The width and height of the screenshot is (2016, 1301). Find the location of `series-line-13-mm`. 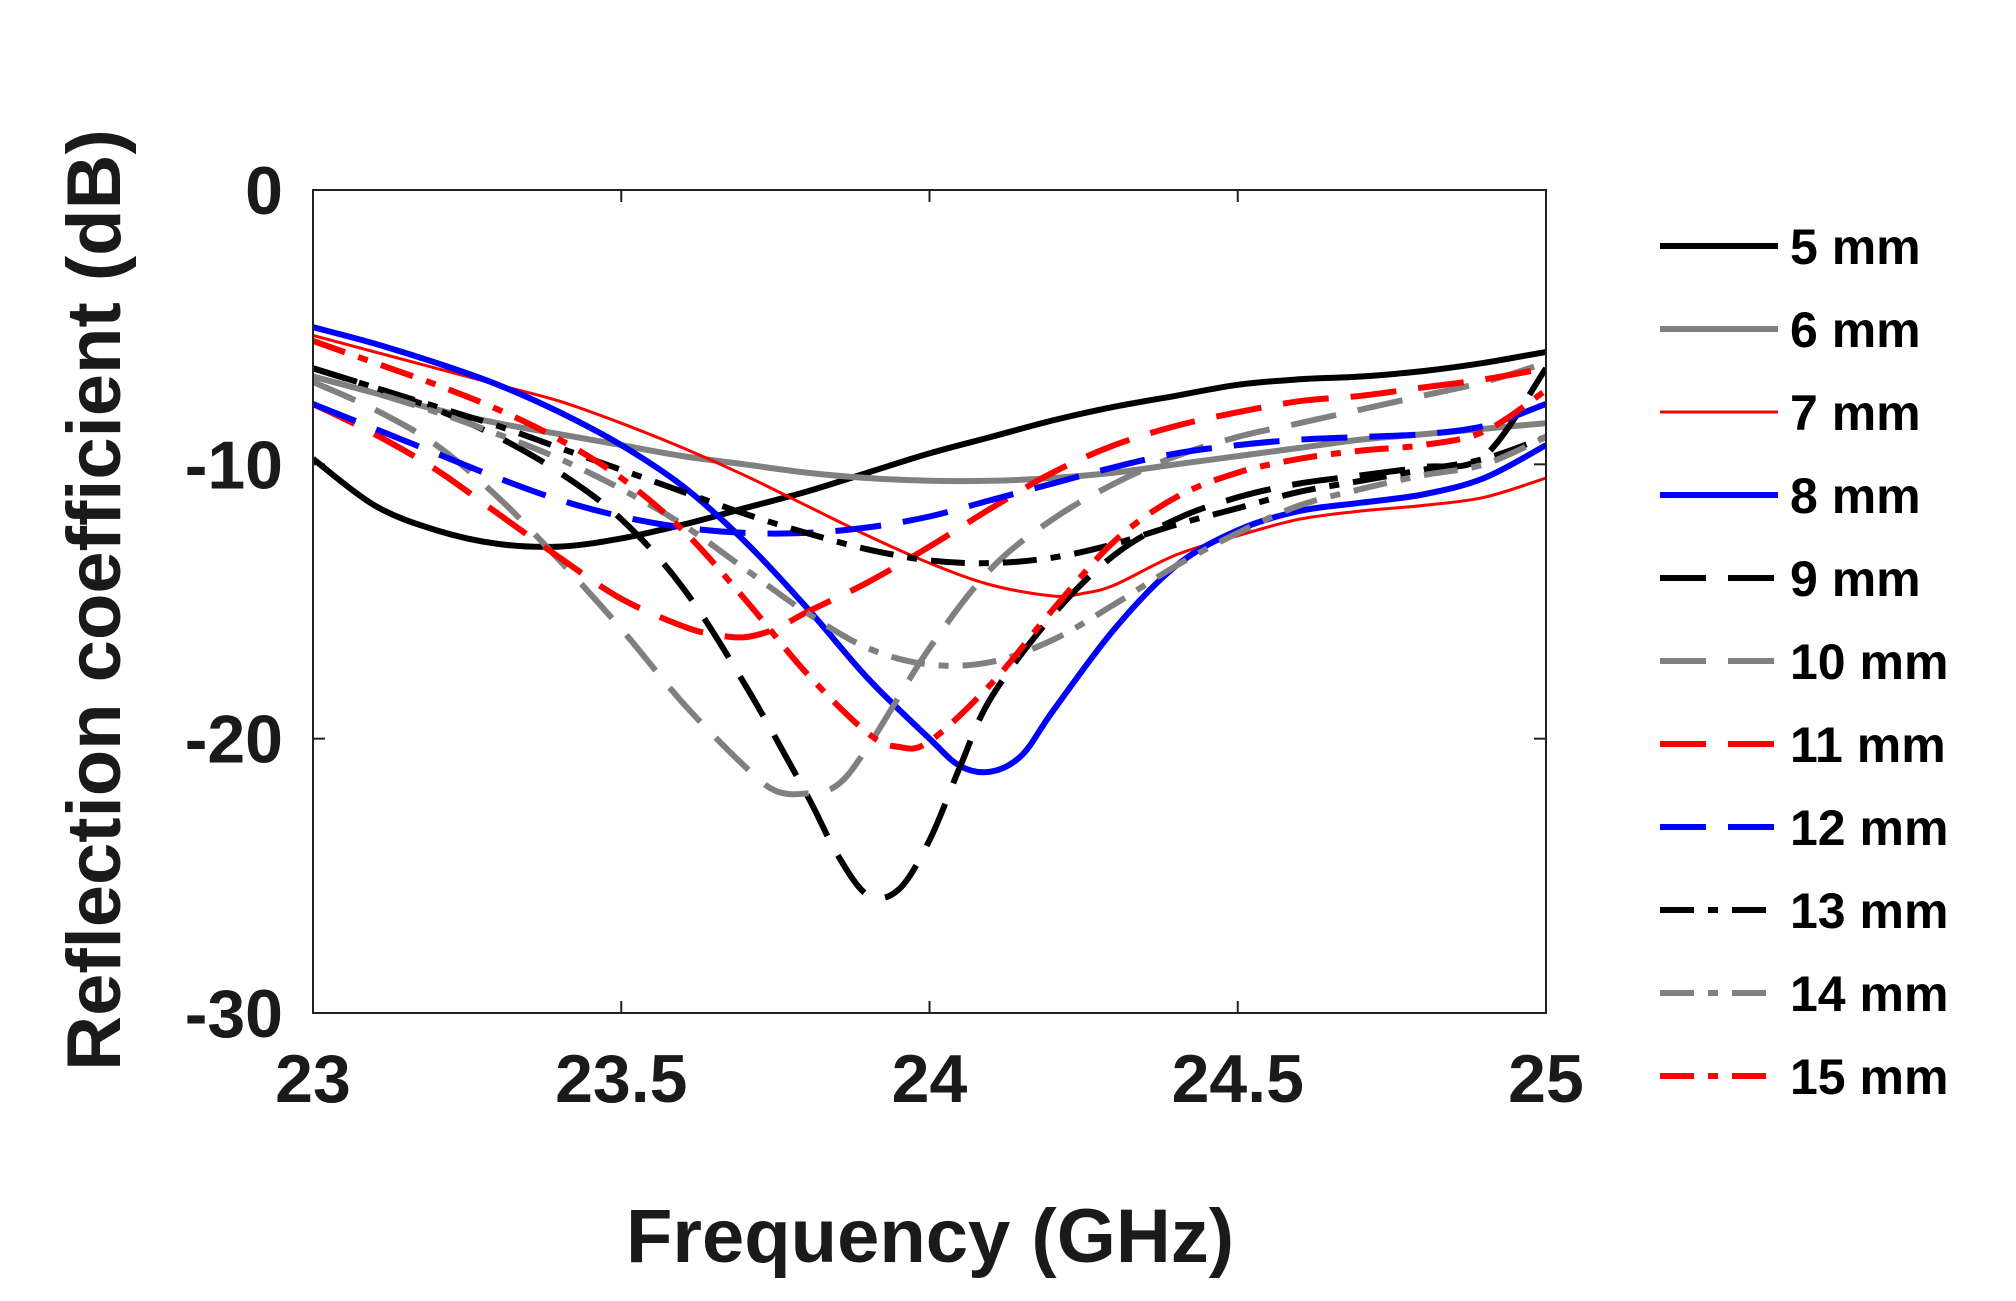

series-line-13-mm is located at coordinates (929, 466).